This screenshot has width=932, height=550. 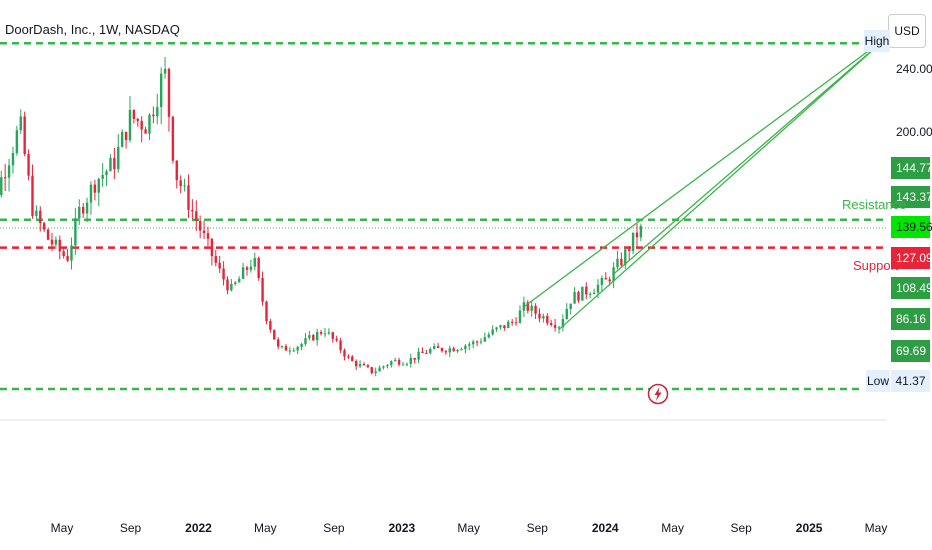 What do you see at coordinates (911, 288) in the screenshot?
I see `price-tag: 108.49` at bounding box center [911, 288].